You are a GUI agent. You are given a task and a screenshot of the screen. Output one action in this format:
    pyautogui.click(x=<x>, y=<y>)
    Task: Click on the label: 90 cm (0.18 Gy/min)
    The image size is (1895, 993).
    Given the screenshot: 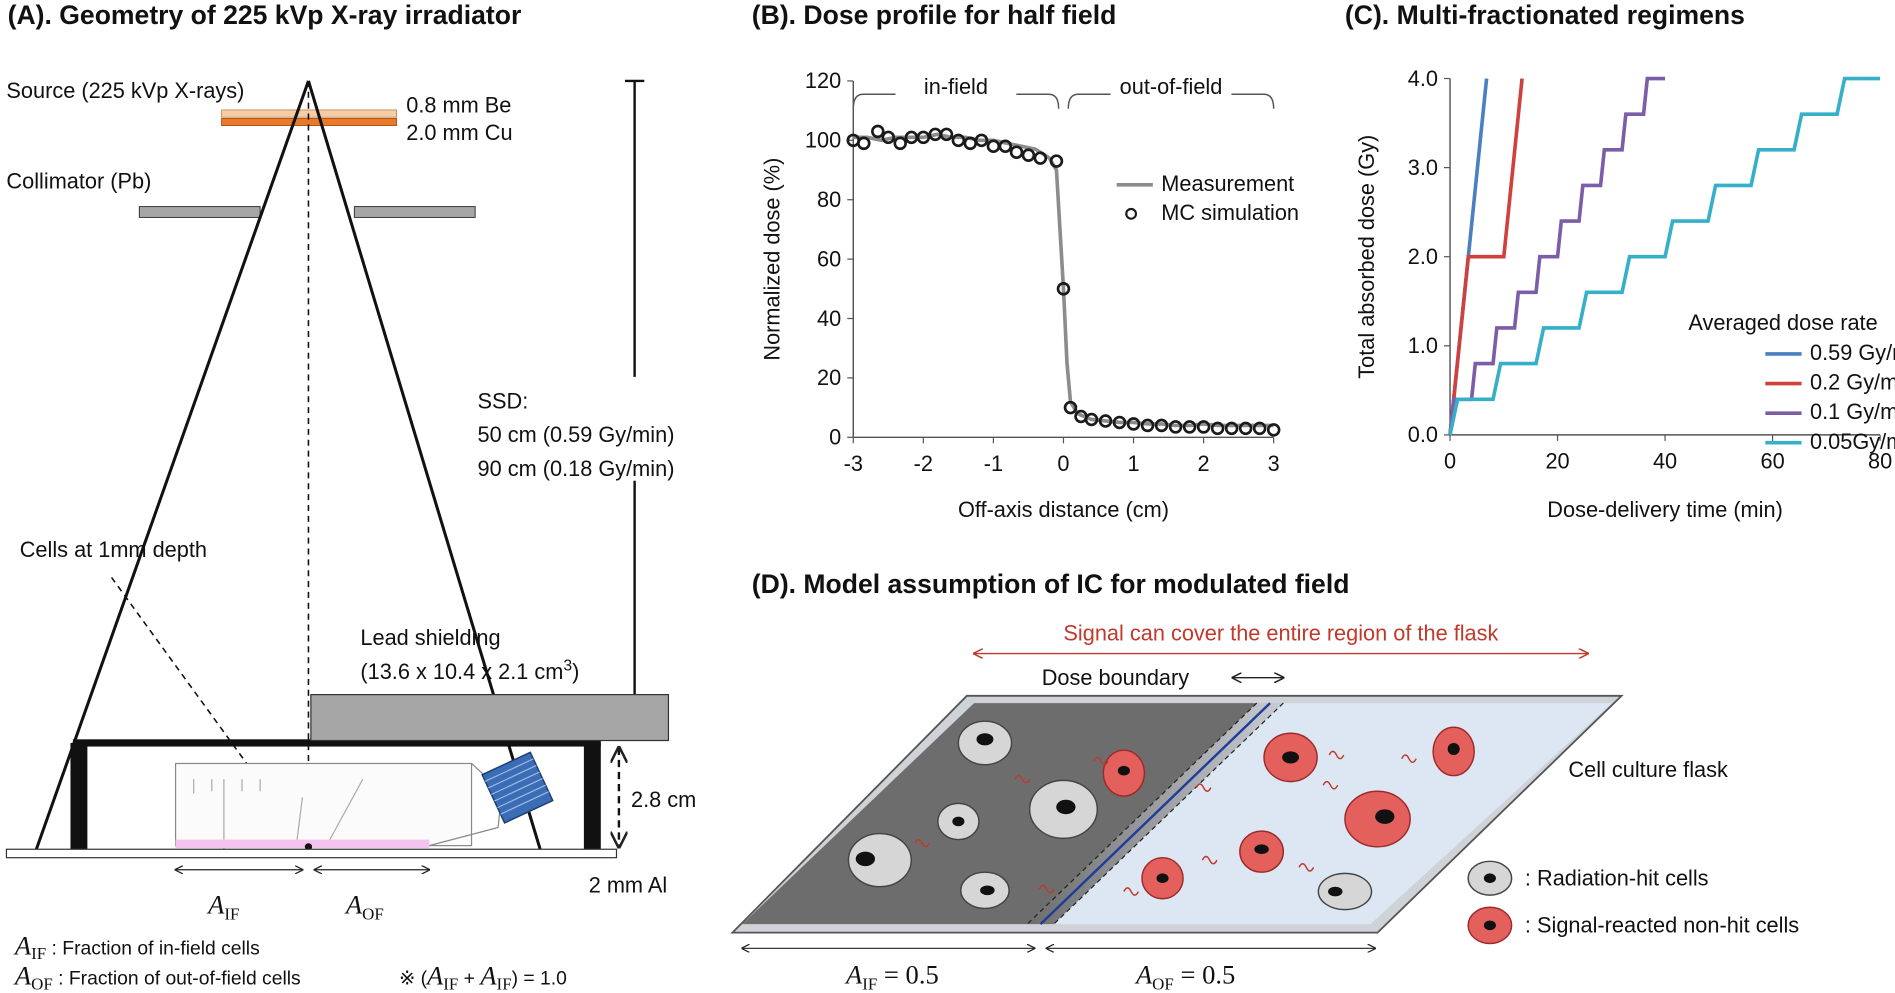 What is the action you would take?
    pyautogui.click(x=576, y=468)
    